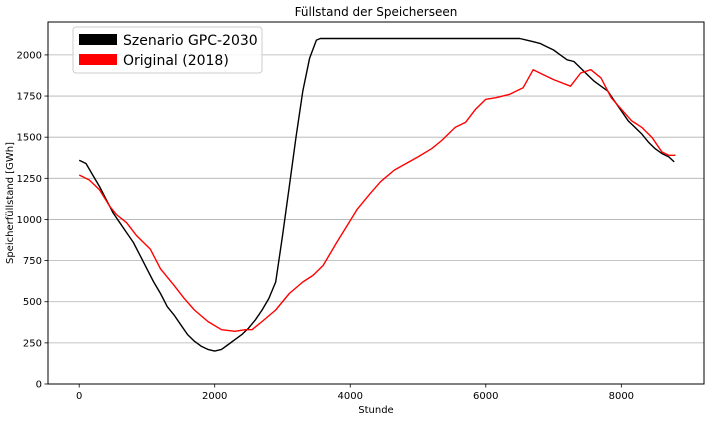 This screenshot has height=421, width=709. I want to click on x-axis-label: Stunde, so click(375, 410).